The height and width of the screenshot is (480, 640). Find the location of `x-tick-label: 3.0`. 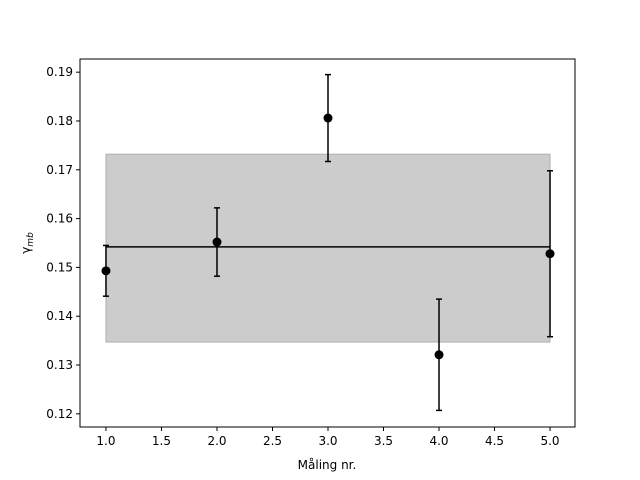

x-tick-label: 3.0 is located at coordinates (327, 441).